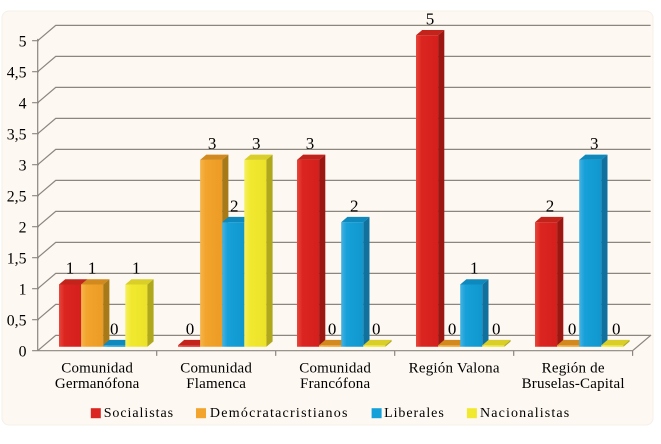 Image resolution: width=661 pixels, height=444 pixels. I want to click on svg-text: Germanófona, so click(97, 384).